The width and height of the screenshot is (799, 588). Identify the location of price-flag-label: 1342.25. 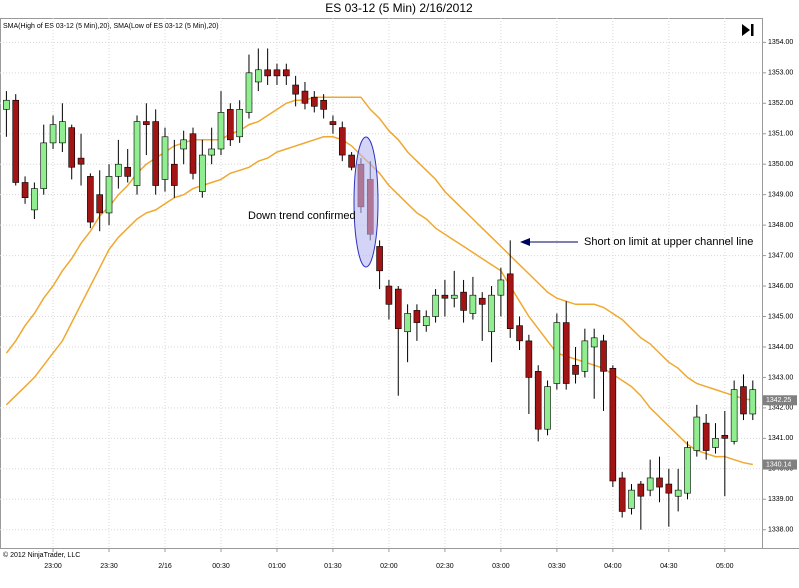
(778, 400).